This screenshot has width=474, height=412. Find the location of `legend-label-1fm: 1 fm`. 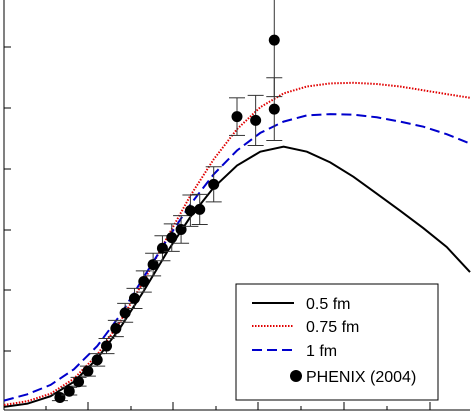

legend-label-1fm: 1 fm is located at coordinates (321, 351).